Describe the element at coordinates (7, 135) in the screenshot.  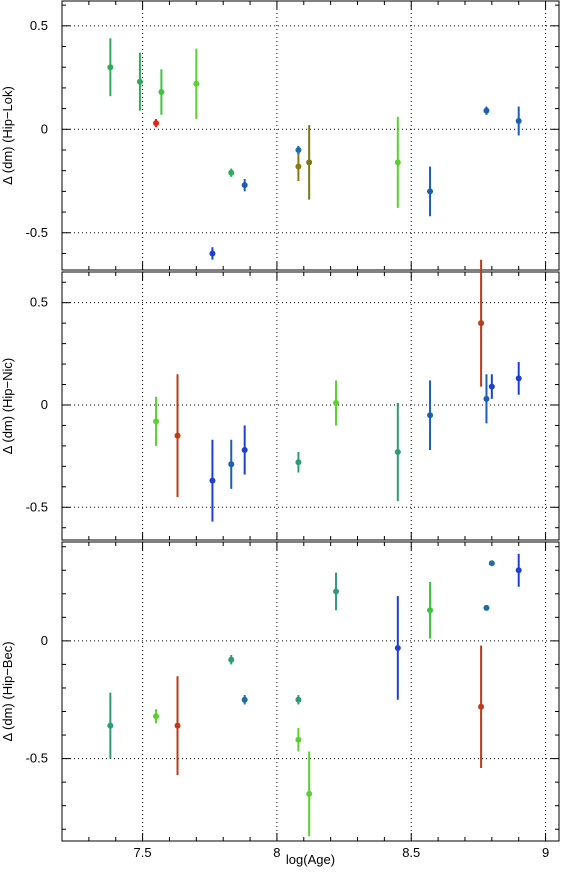
I see `y-axis-label: Δ (dm) (Hip−Lok)` at that location.